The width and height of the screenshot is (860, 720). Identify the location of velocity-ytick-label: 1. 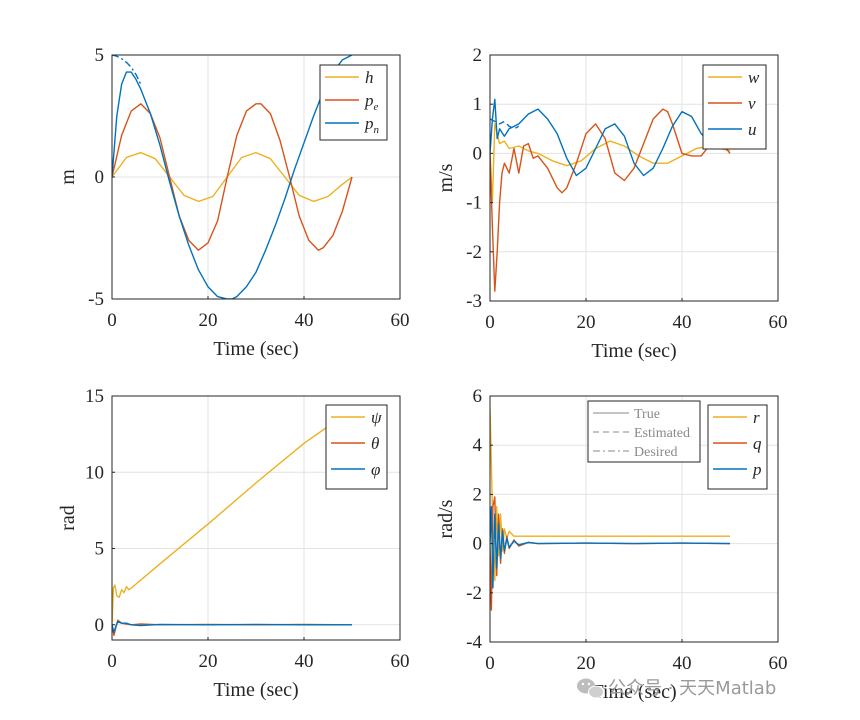
(478, 104).